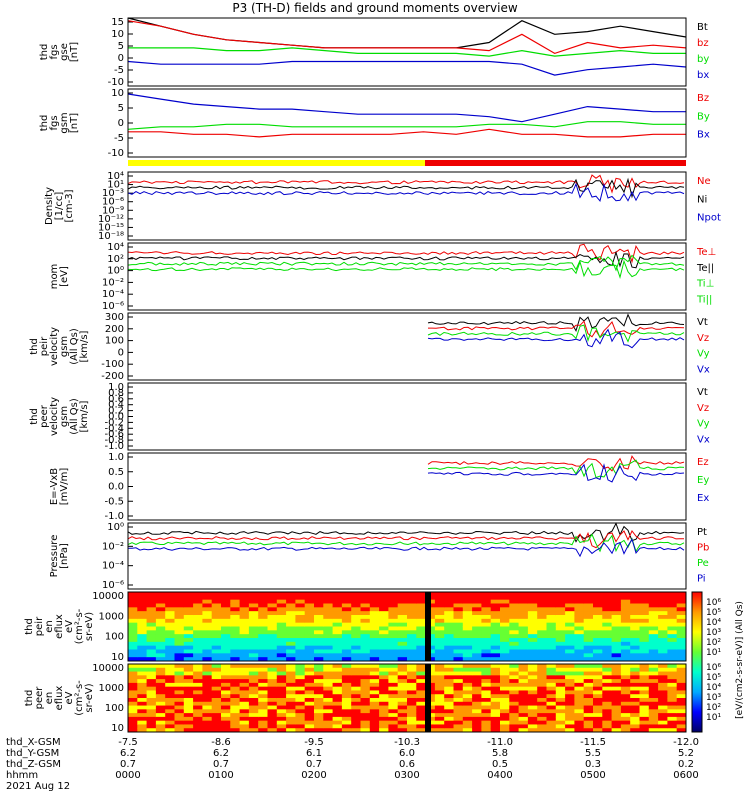 The width and height of the screenshot is (750, 800). Describe the element at coordinates (592, 775) in the screenshot. I see `xaxis-tick-label: 0500` at that location.